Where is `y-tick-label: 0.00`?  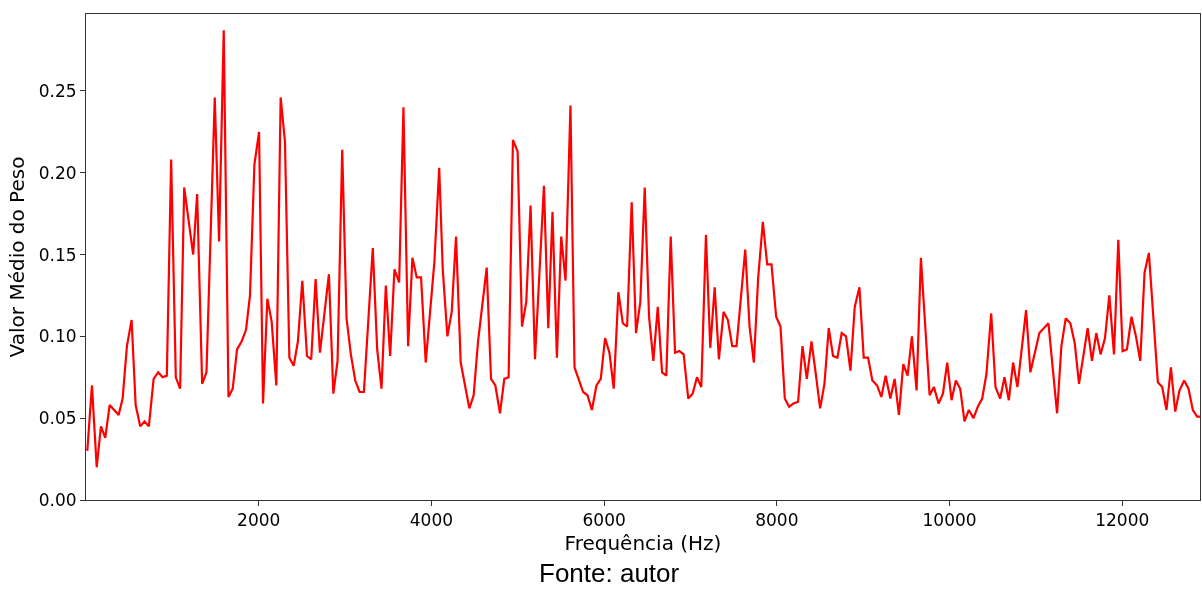
y-tick-label: 0.00 is located at coordinates (57, 499).